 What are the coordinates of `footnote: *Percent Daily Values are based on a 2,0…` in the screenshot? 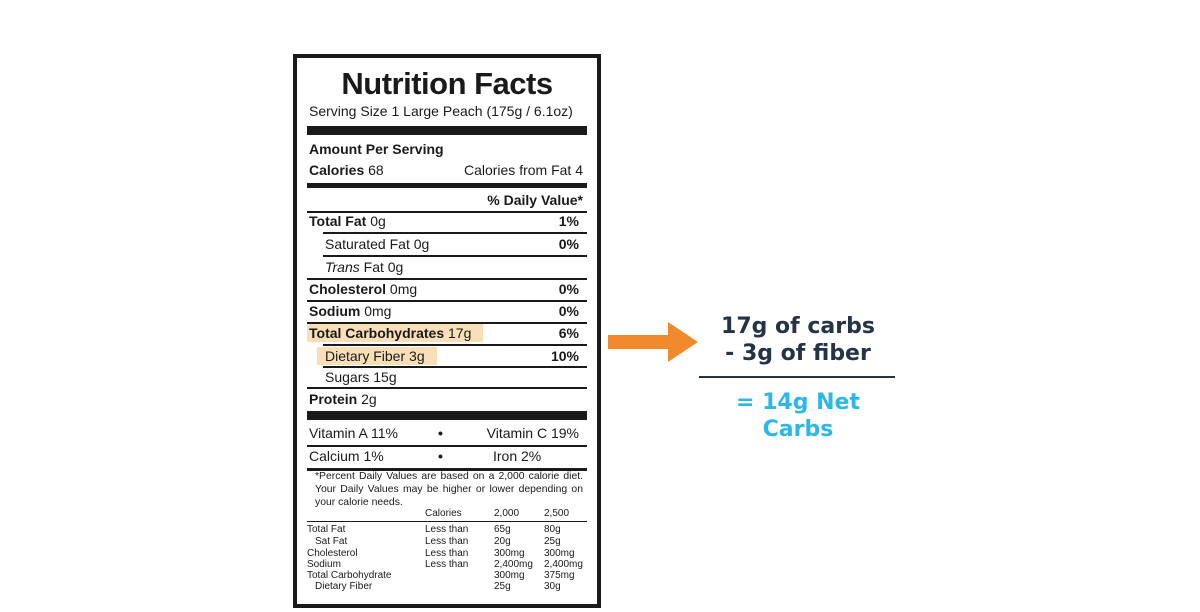 It's located at (449, 489).